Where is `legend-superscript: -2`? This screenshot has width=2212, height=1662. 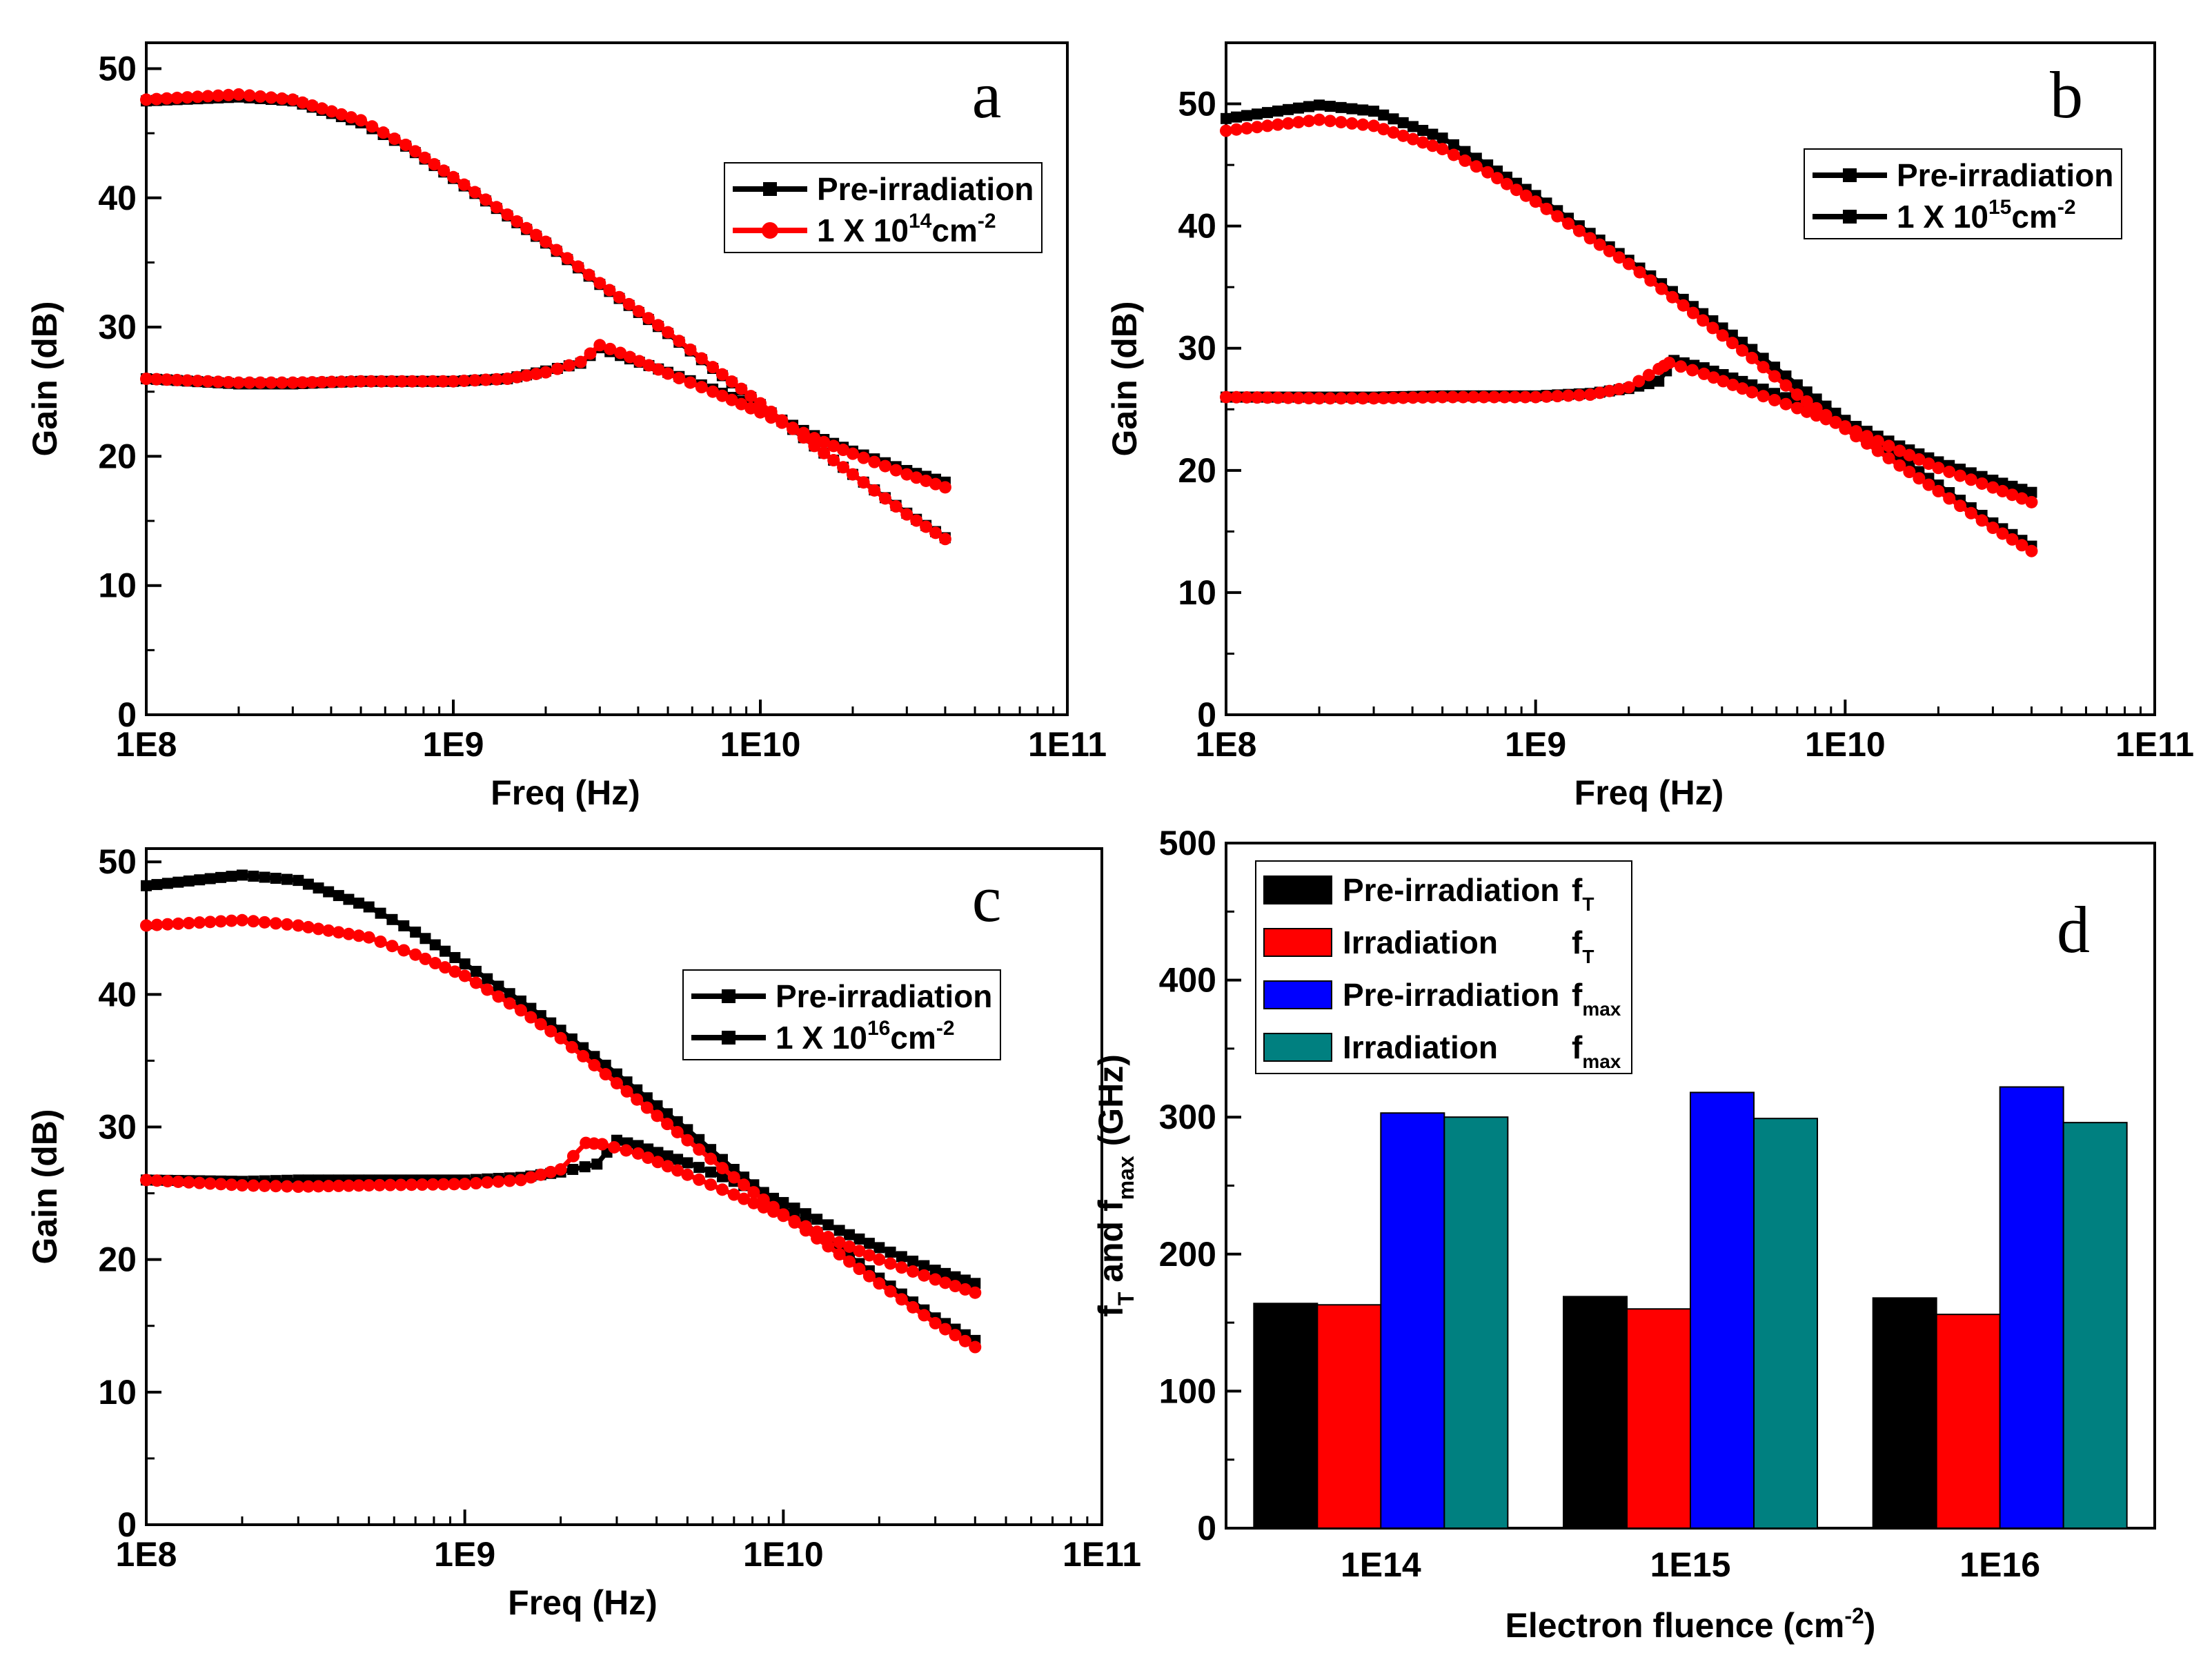 legend-superscript: -2 is located at coordinates (987, 221).